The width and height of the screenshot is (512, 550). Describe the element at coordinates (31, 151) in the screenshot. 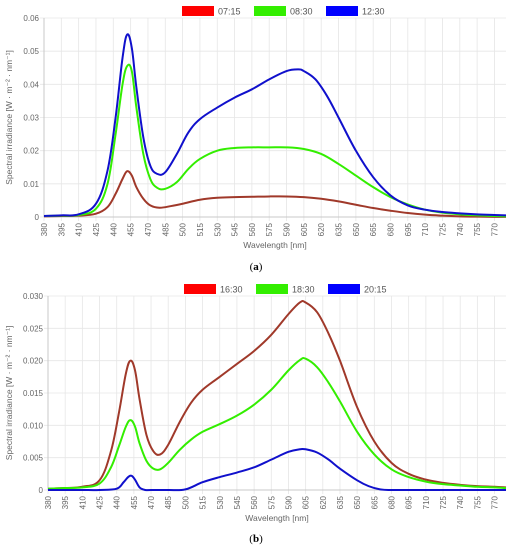

I see `y-tick-label: 0.02` at that location.